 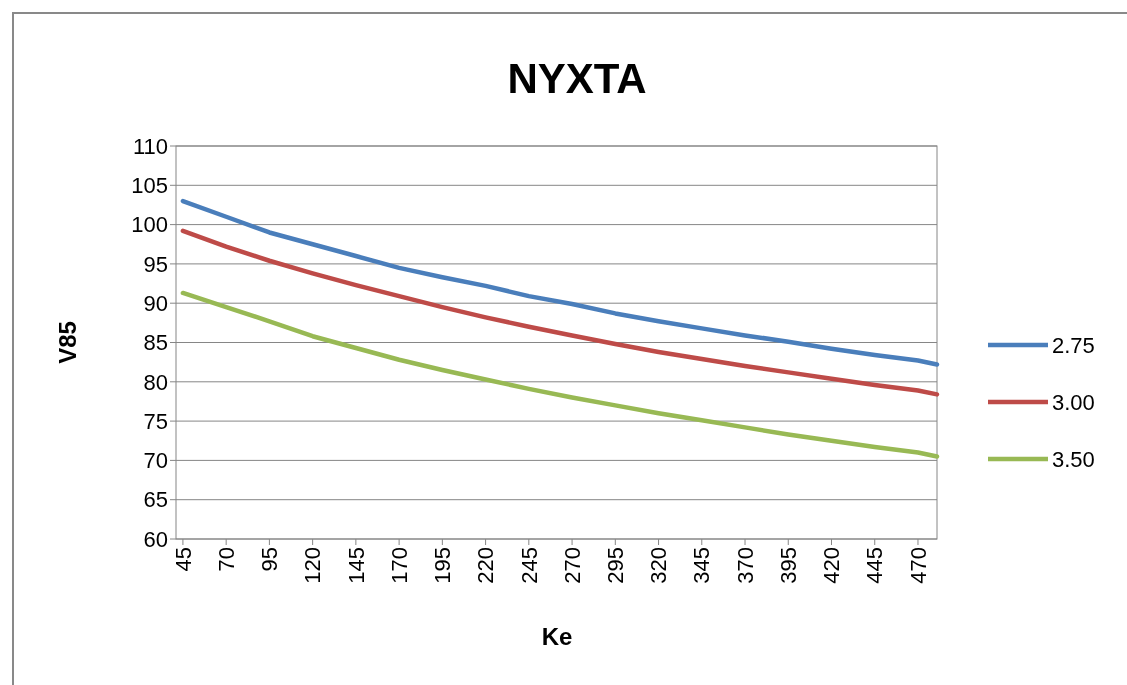 I want to click on legend-label: 3.50, so click(x=1073, y=459).